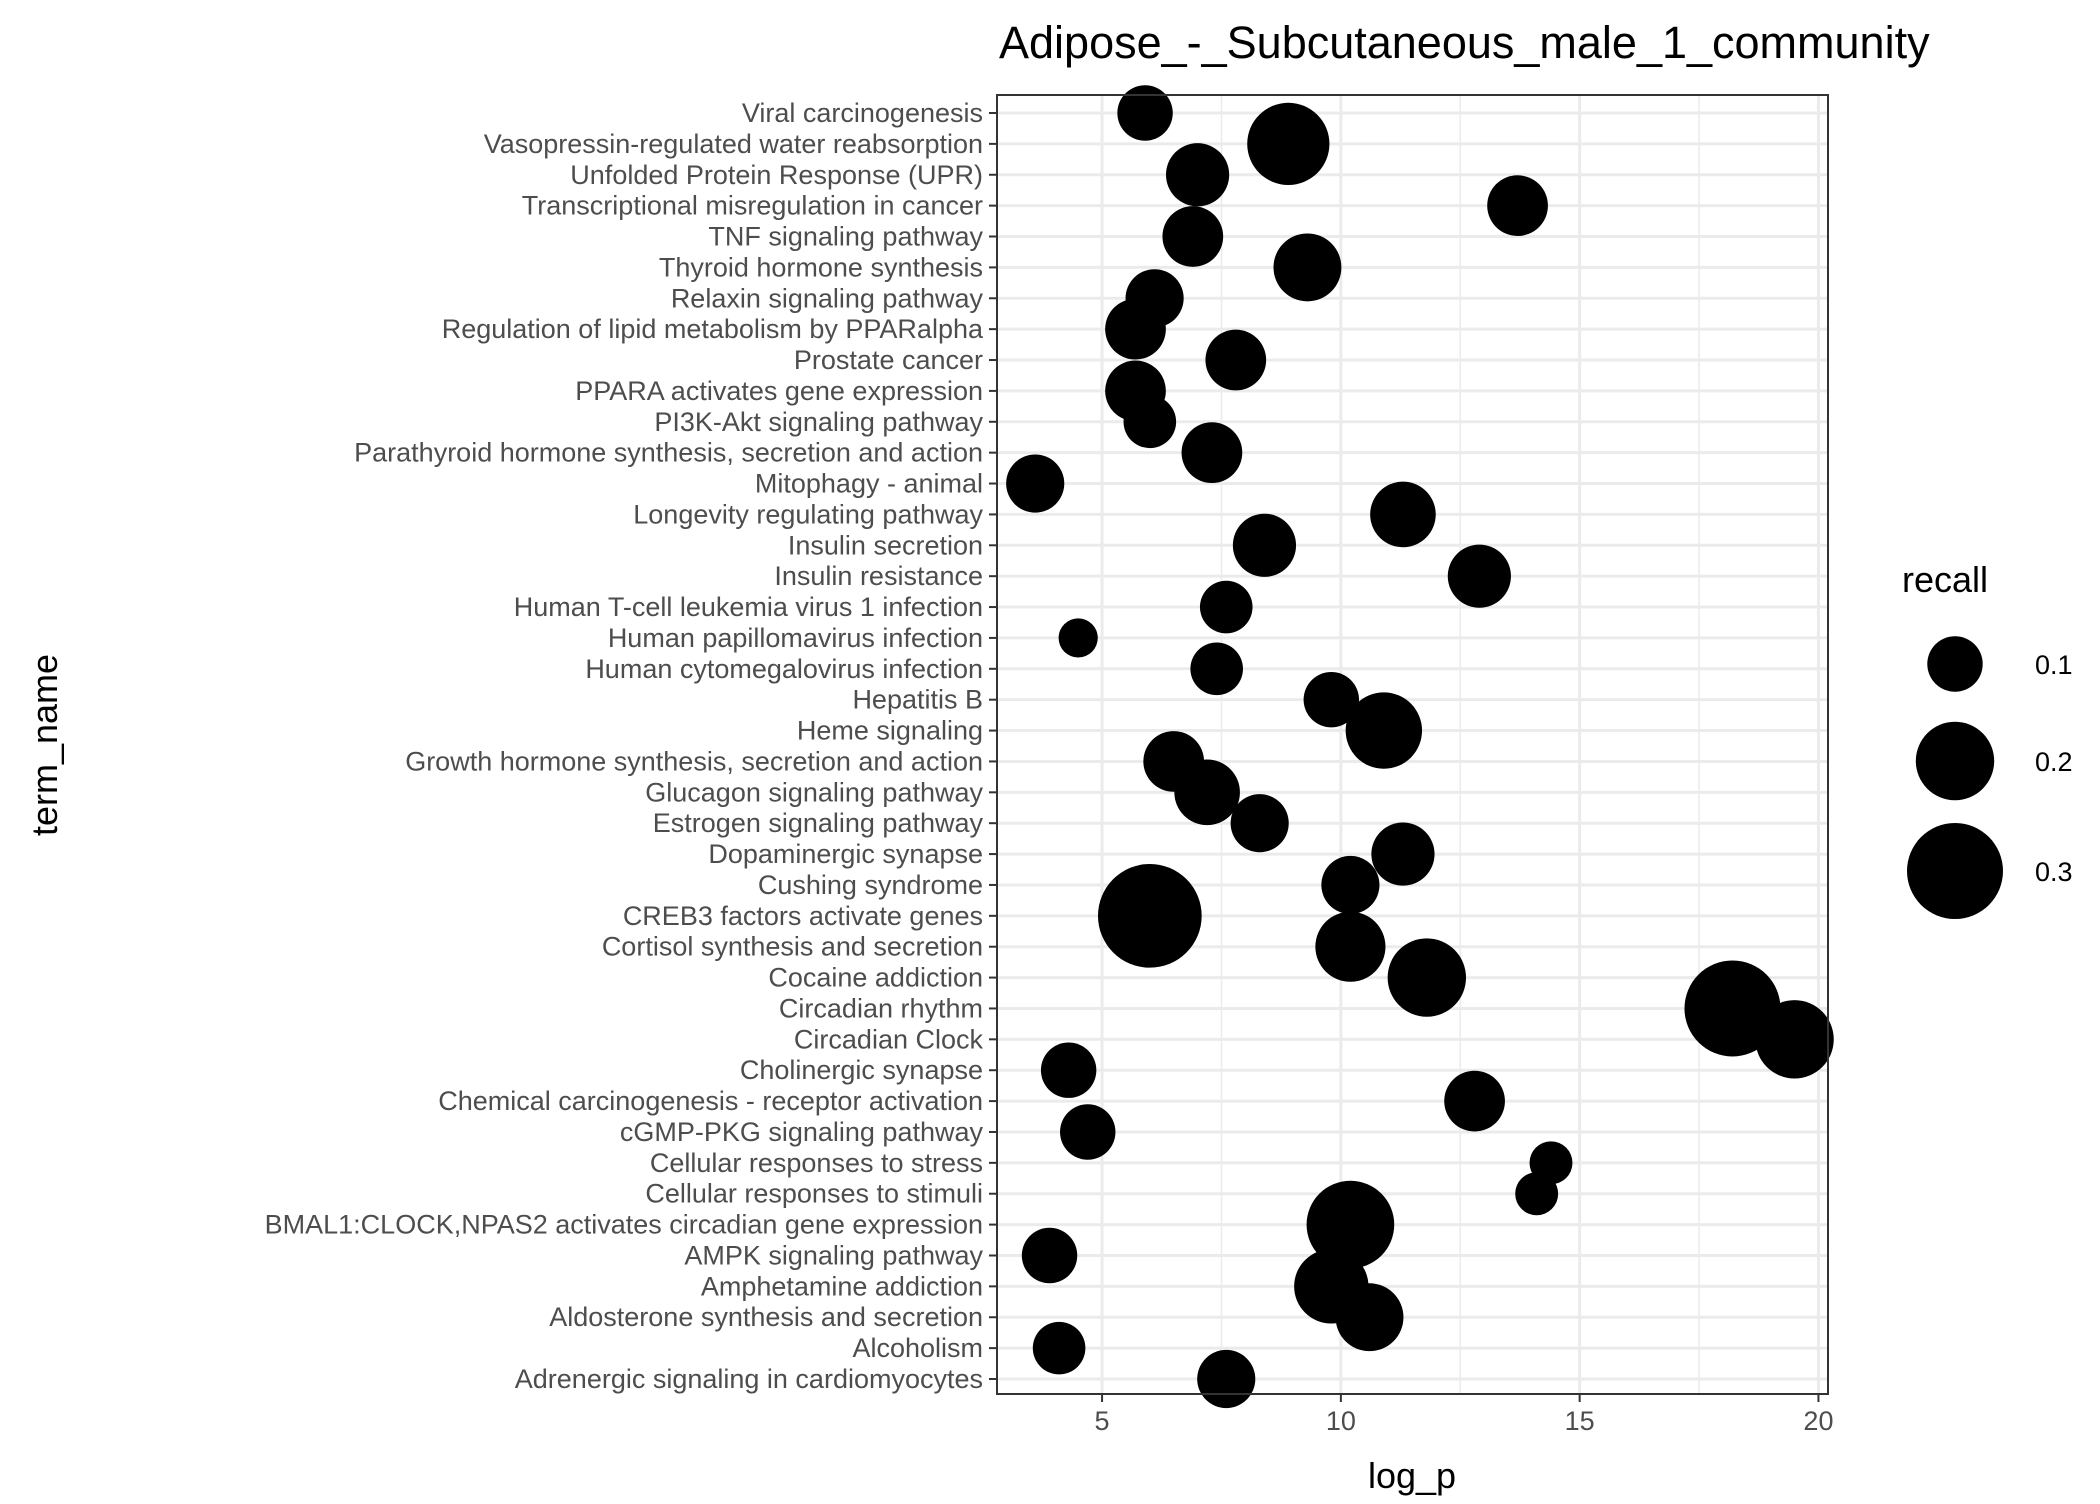 This screenshot has height=1504, width=2100. What do you see at coordinates (818, 823) in the screenshot?
I see `y-tick-label: Estrogen signaling pathway` at bounding box center [818, 823].